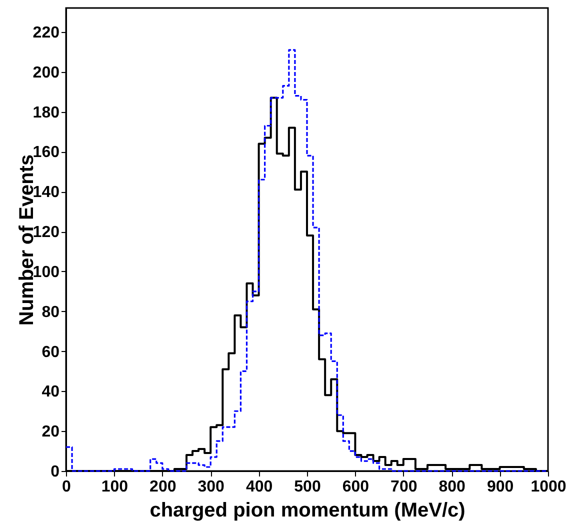 Image resolution: width=576 pixels, height=529 pixels. Describe the element at coordinates (46, 193) in the screenshot. I see `y-tick-label: 140` at that location.